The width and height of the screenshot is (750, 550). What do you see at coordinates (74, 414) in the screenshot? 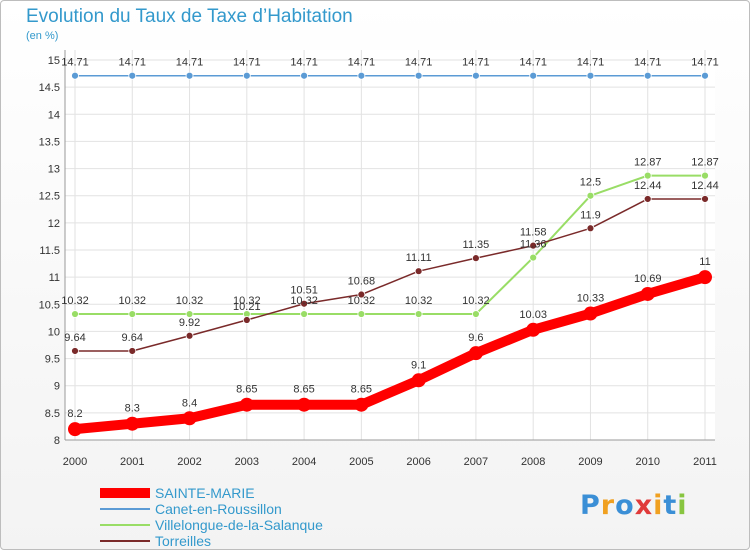
I see `data-label-sainte-marie: 8.2` at bounding box center [74, 414].